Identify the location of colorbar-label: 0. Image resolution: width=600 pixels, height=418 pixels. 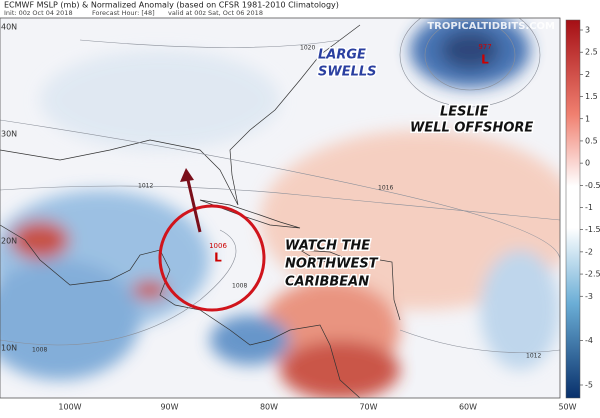
(587, 163).